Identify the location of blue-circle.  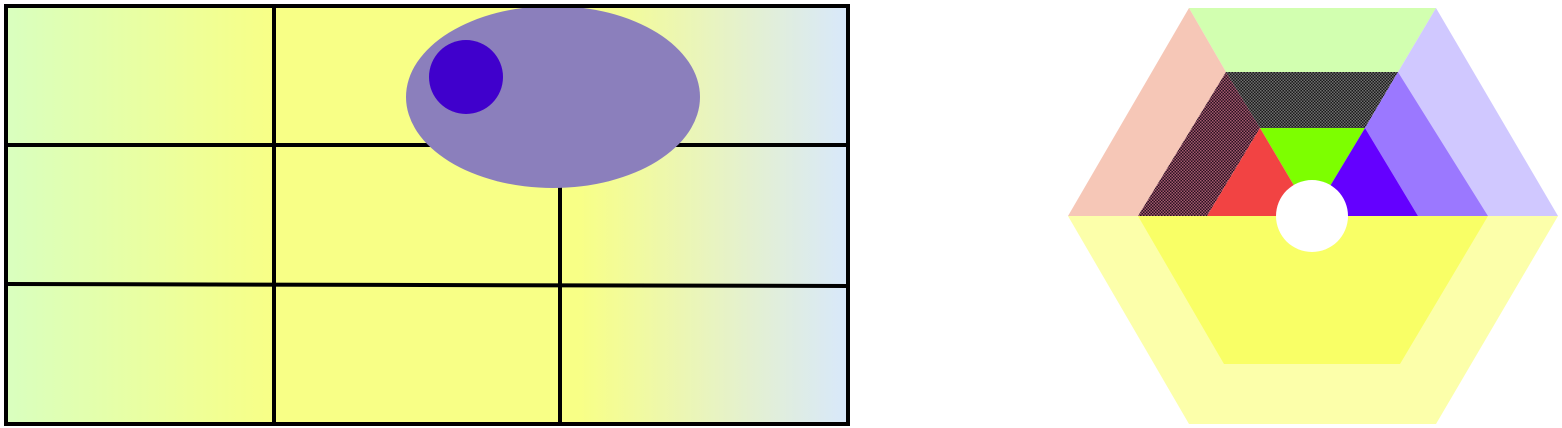
(466, 77).